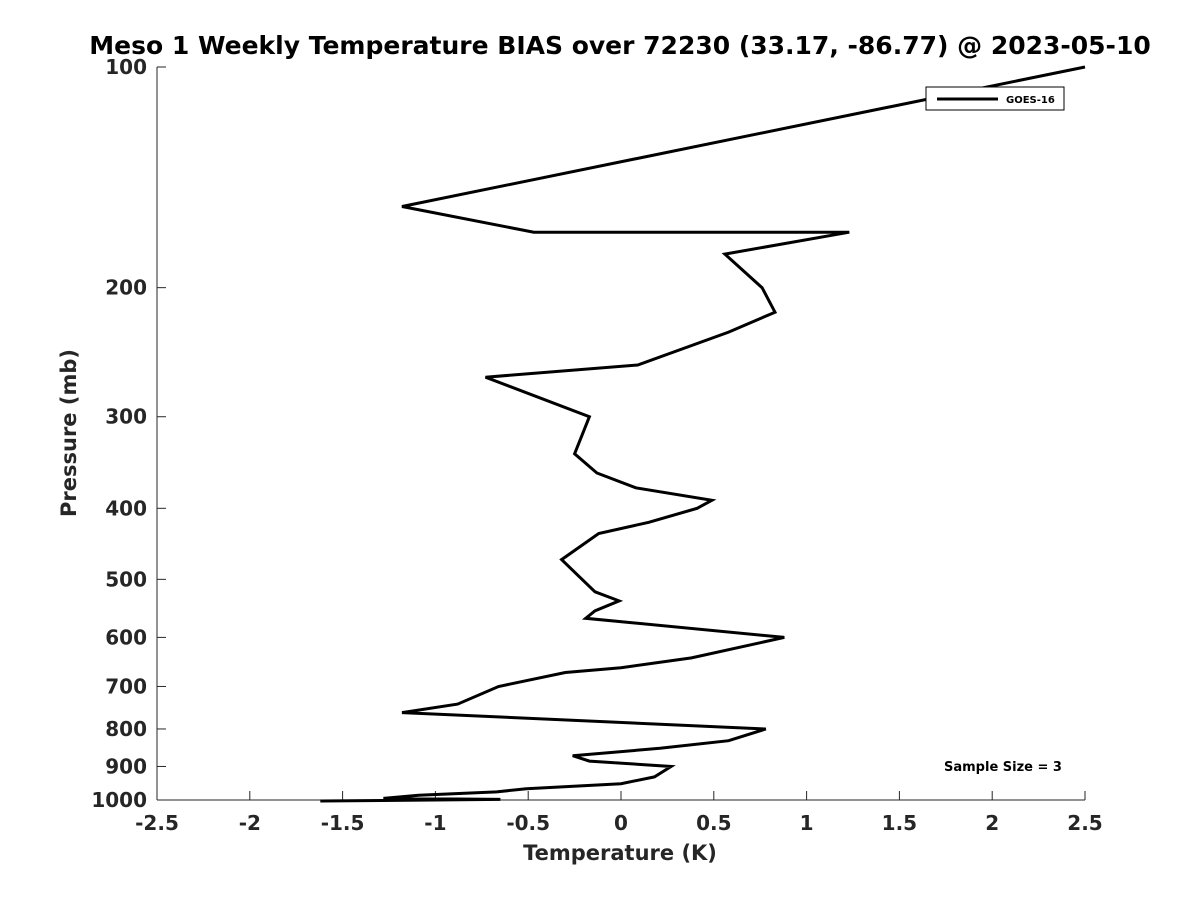 The height and width of the screenshot is (900, 1200). Describe the element at coordinates (126, 686) in the screenshot. I see `y-tick-label: 700` at that location.